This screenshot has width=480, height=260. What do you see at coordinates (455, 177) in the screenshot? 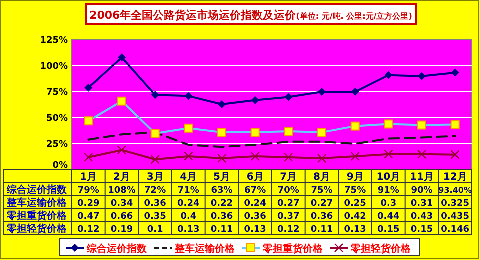
I see `x-tick-label: 12月` at bounding box center [455, 177].